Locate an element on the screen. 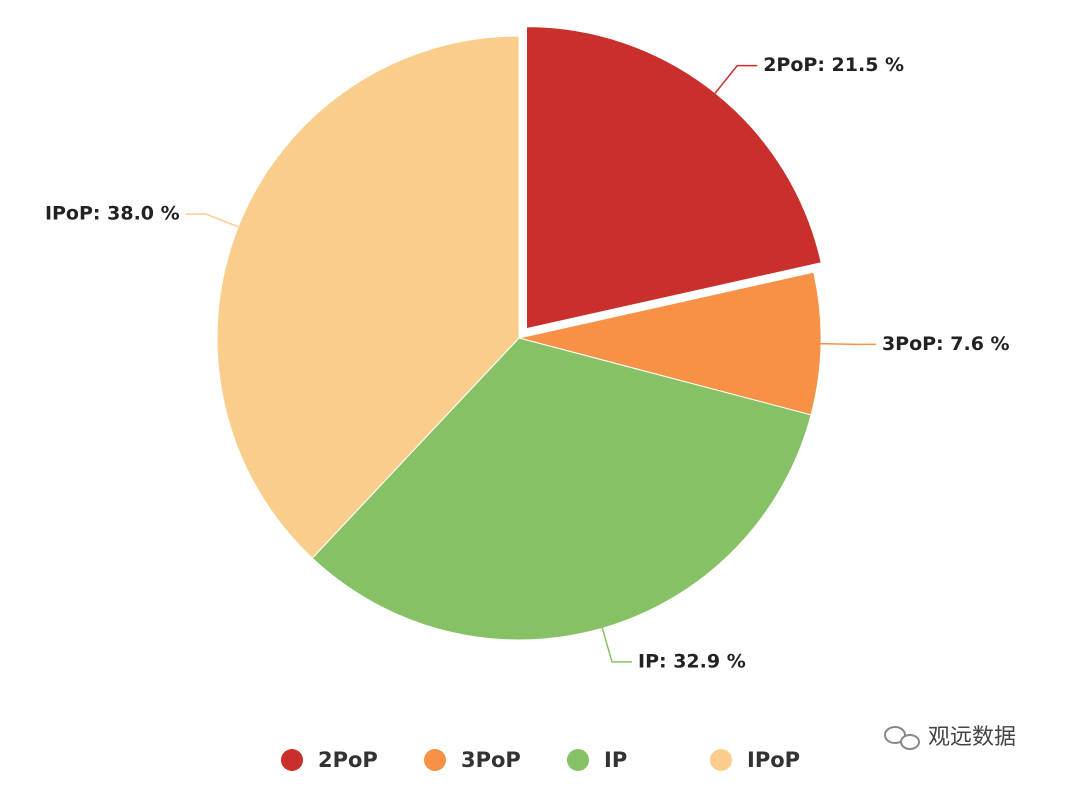 The width and height of the screenshot is (1068, 788). data-label: IP: 32.9 % is located at coordinates (692, 661).